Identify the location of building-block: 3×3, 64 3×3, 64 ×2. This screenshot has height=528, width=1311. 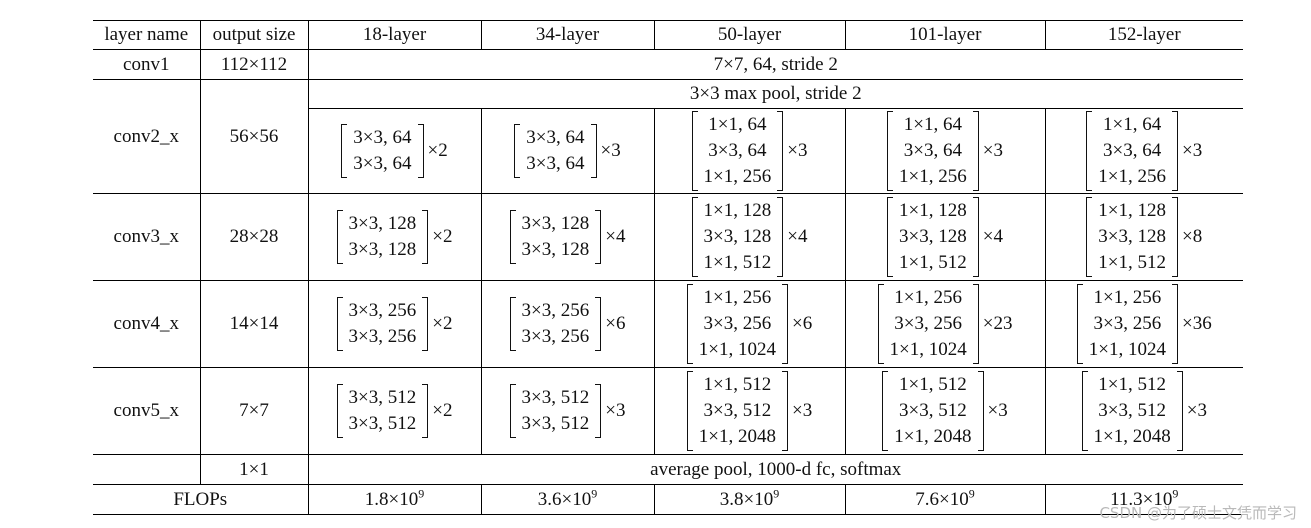
(394, 151).